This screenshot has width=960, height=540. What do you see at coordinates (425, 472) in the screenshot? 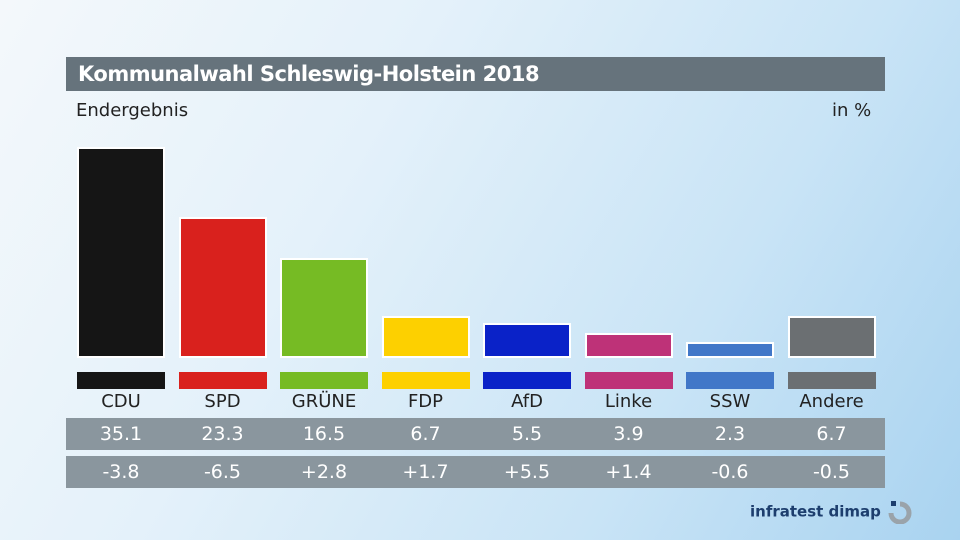
I see `change-label: +1.7` at bounding box center [425, 472].